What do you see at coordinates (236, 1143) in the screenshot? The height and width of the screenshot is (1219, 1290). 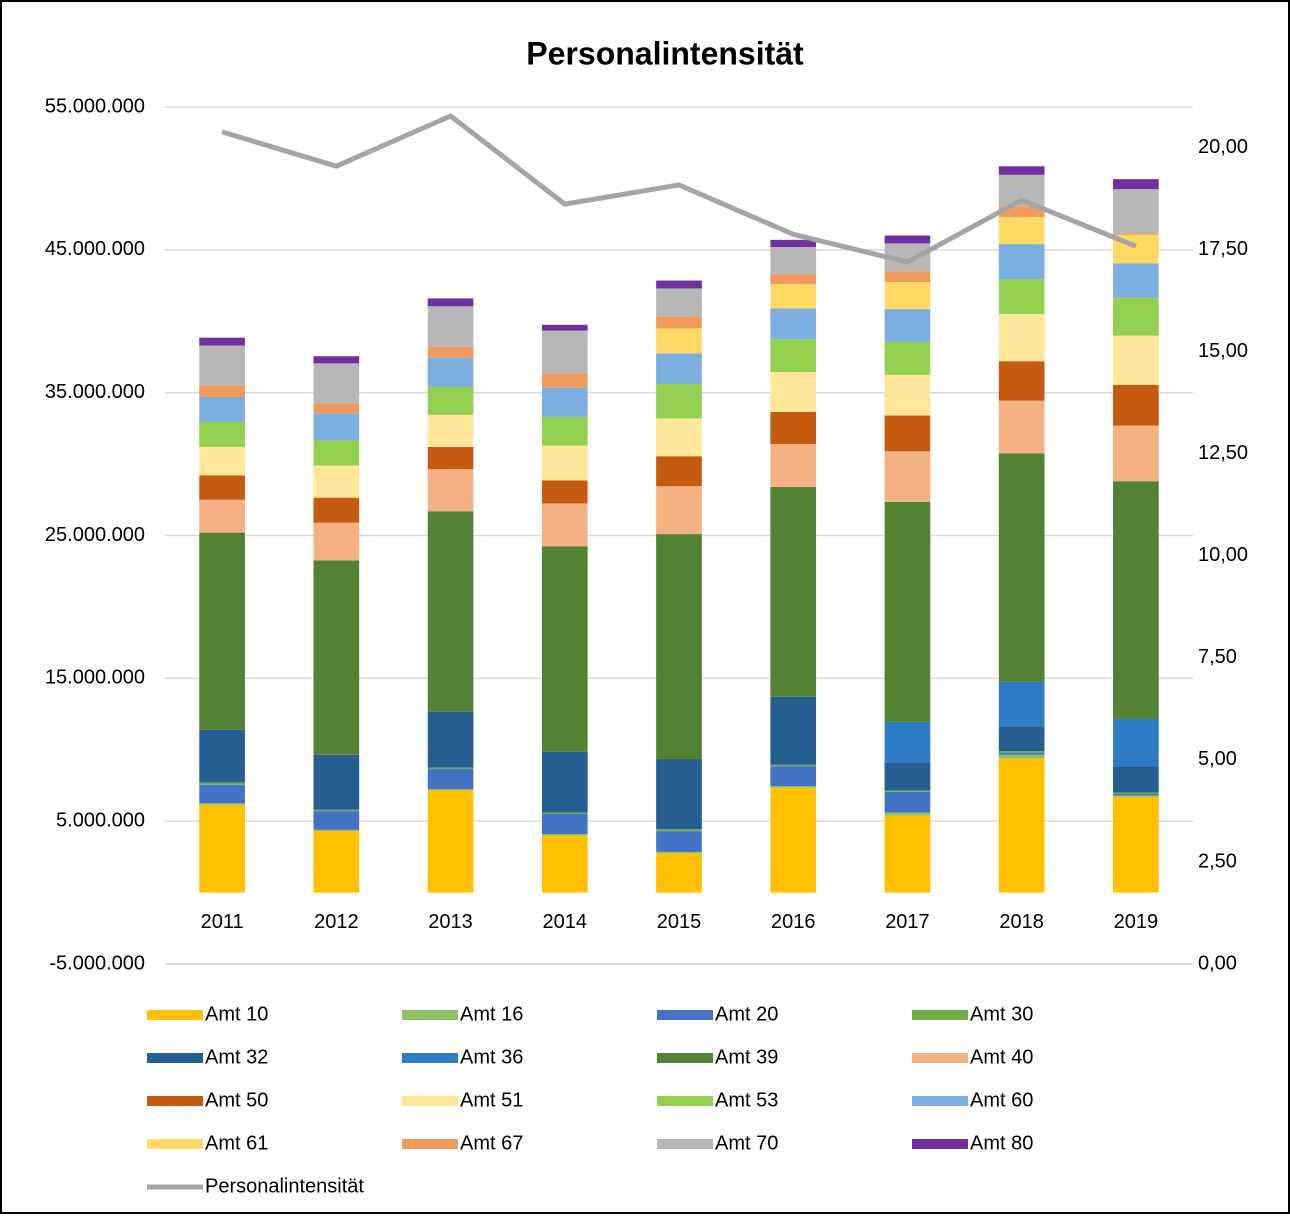 I see `legend-label: Amt 61` at bounding box center [236, 1143].